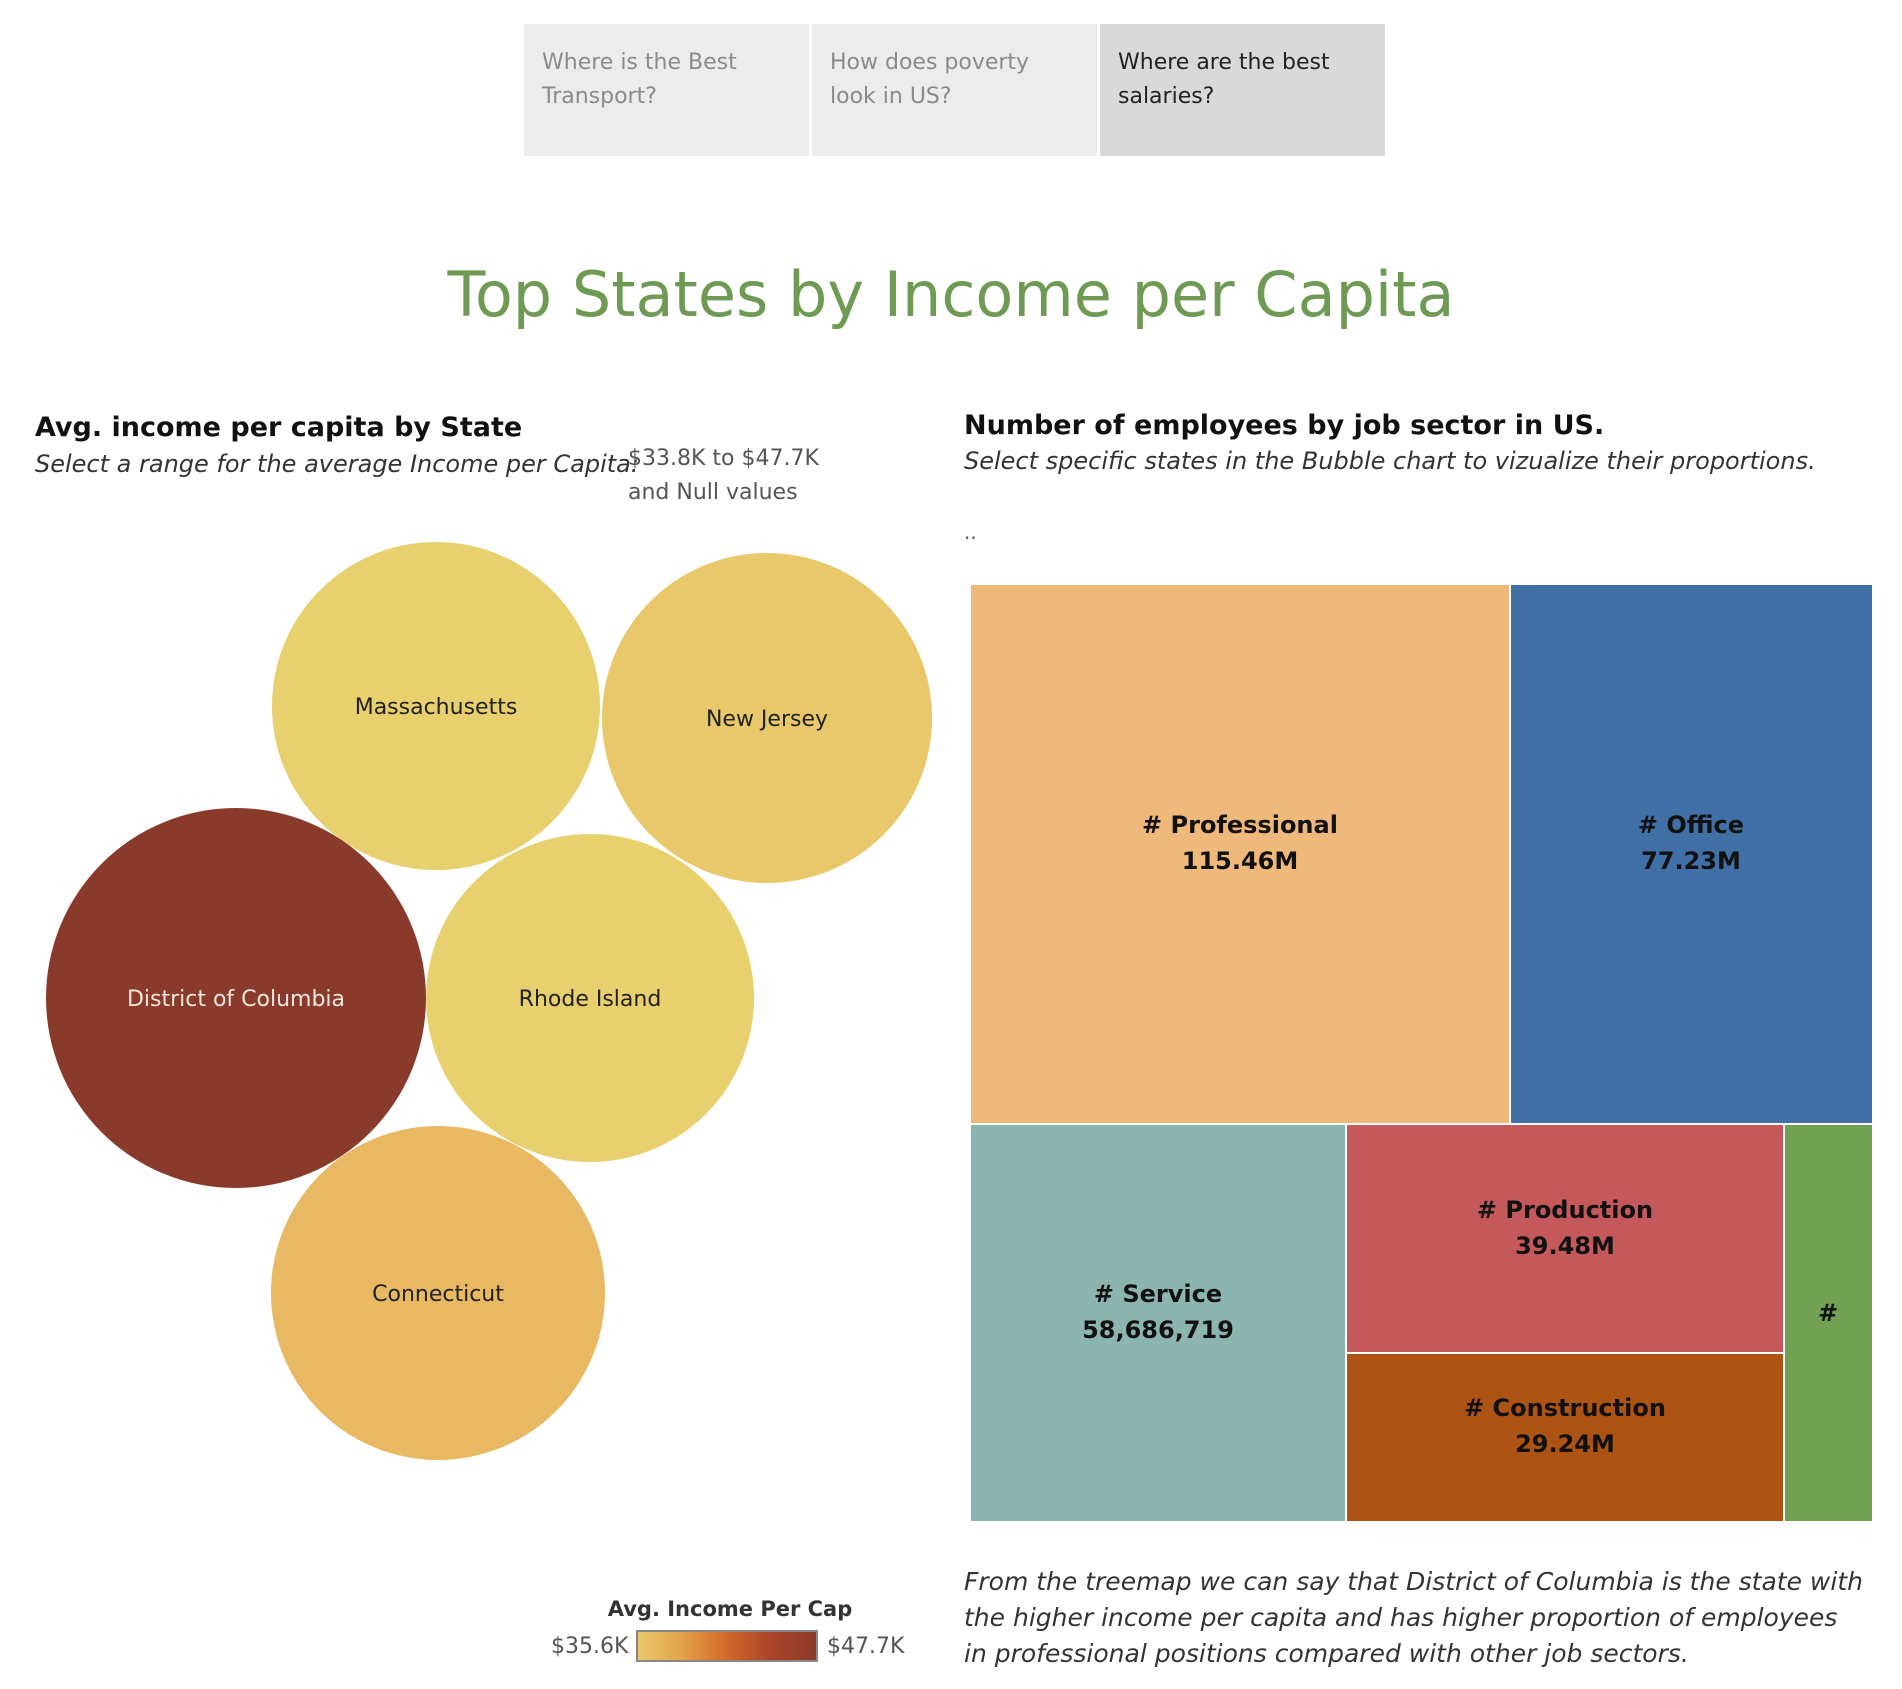 The height and width of the screenshot is (1689, 1902). What do you see at coordinates (1240, 861) in the screenshot?
I see `treemap-value-professional: 115.46M` at bounding box center [1240, 861].